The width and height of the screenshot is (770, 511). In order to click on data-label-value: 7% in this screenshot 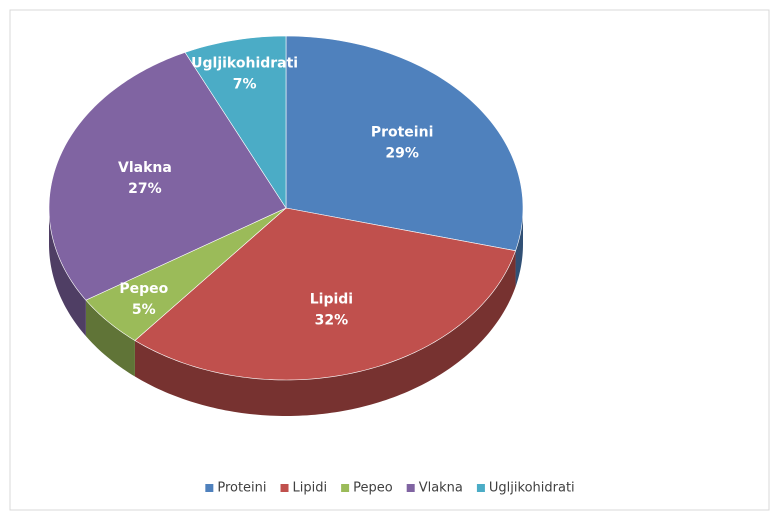, I will do `click(245, 85)`.